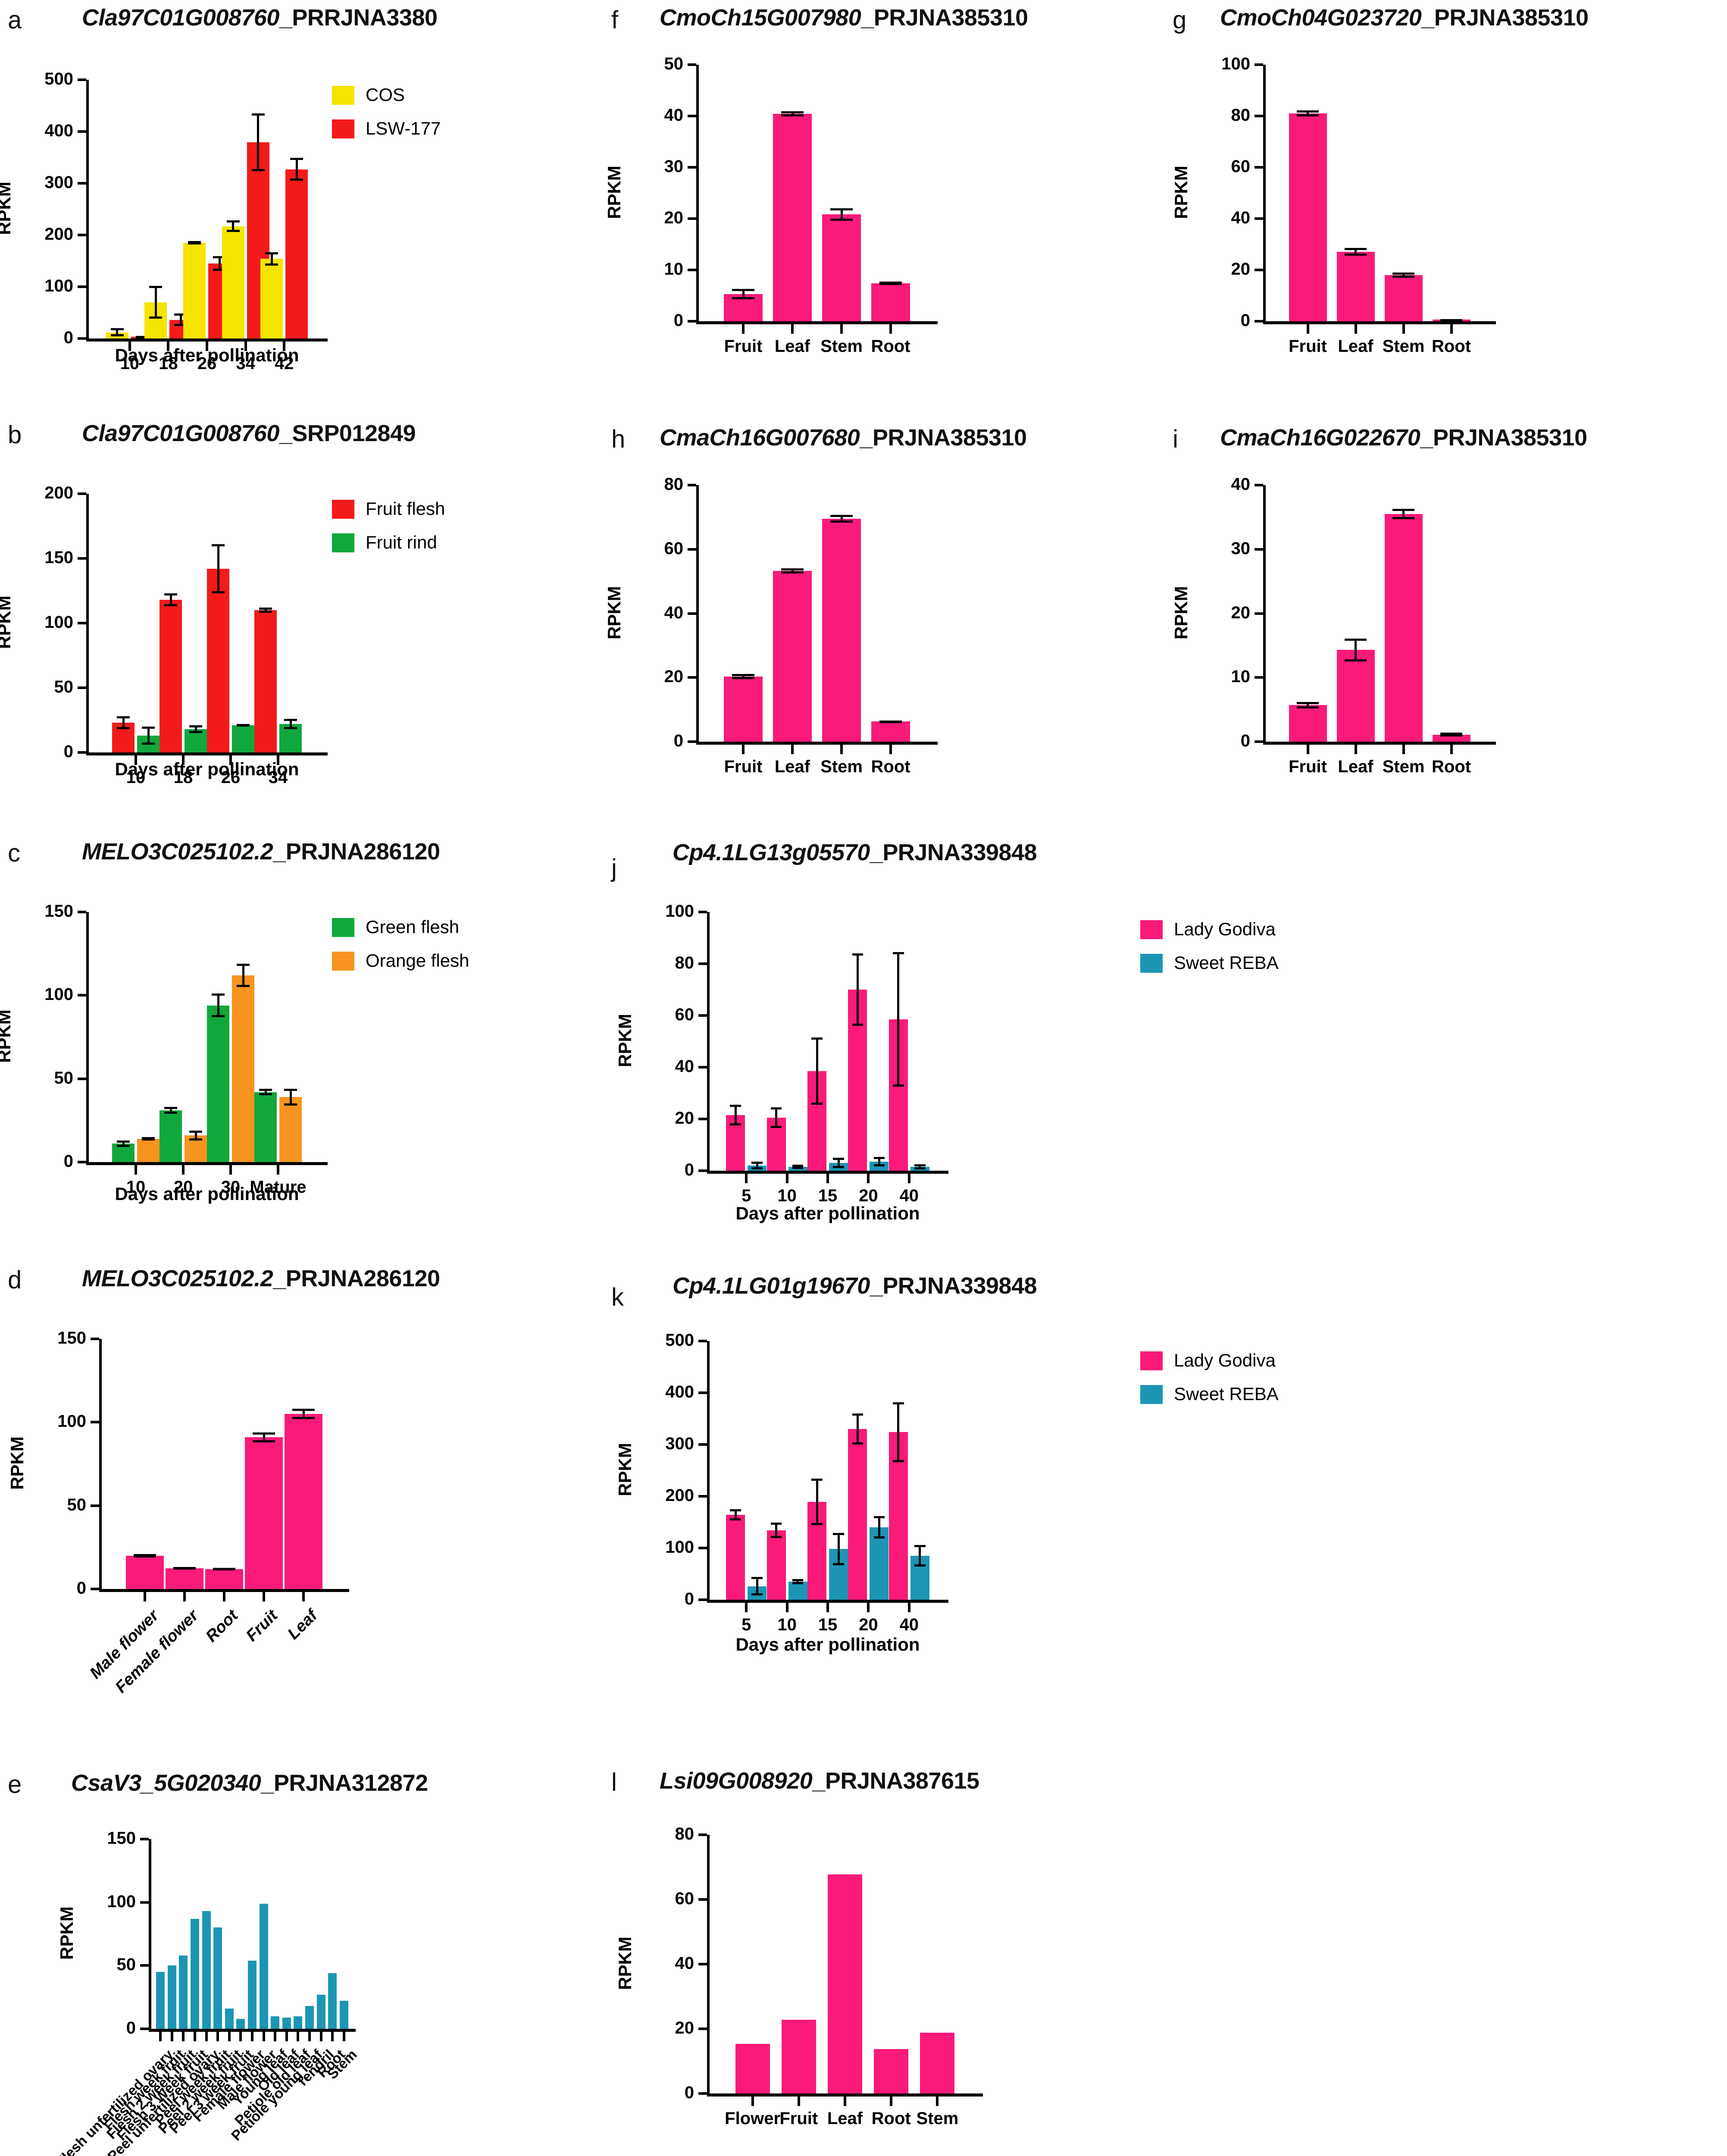  I want to click on x-ticklabel-b-3: 34, so click(278, 777).